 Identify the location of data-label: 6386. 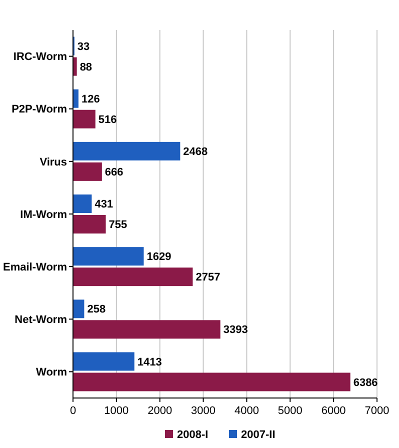
(365, 382).